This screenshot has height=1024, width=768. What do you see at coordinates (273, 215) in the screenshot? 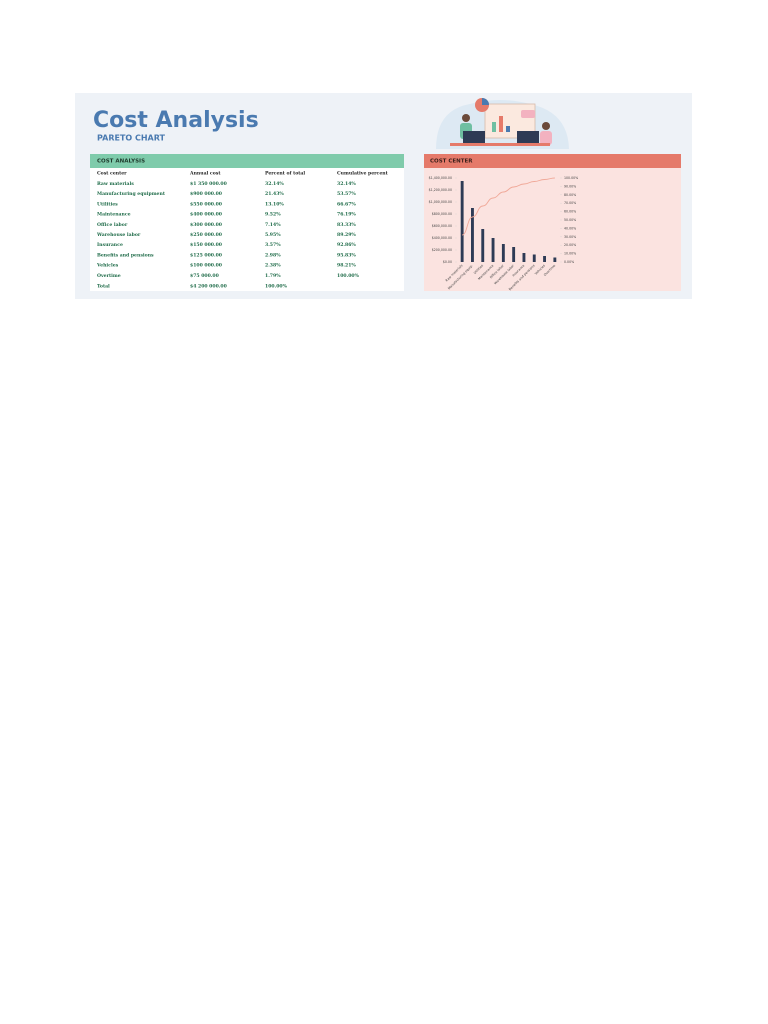
I see `table-cell: 9.52%` at bounding box center [273, 215].